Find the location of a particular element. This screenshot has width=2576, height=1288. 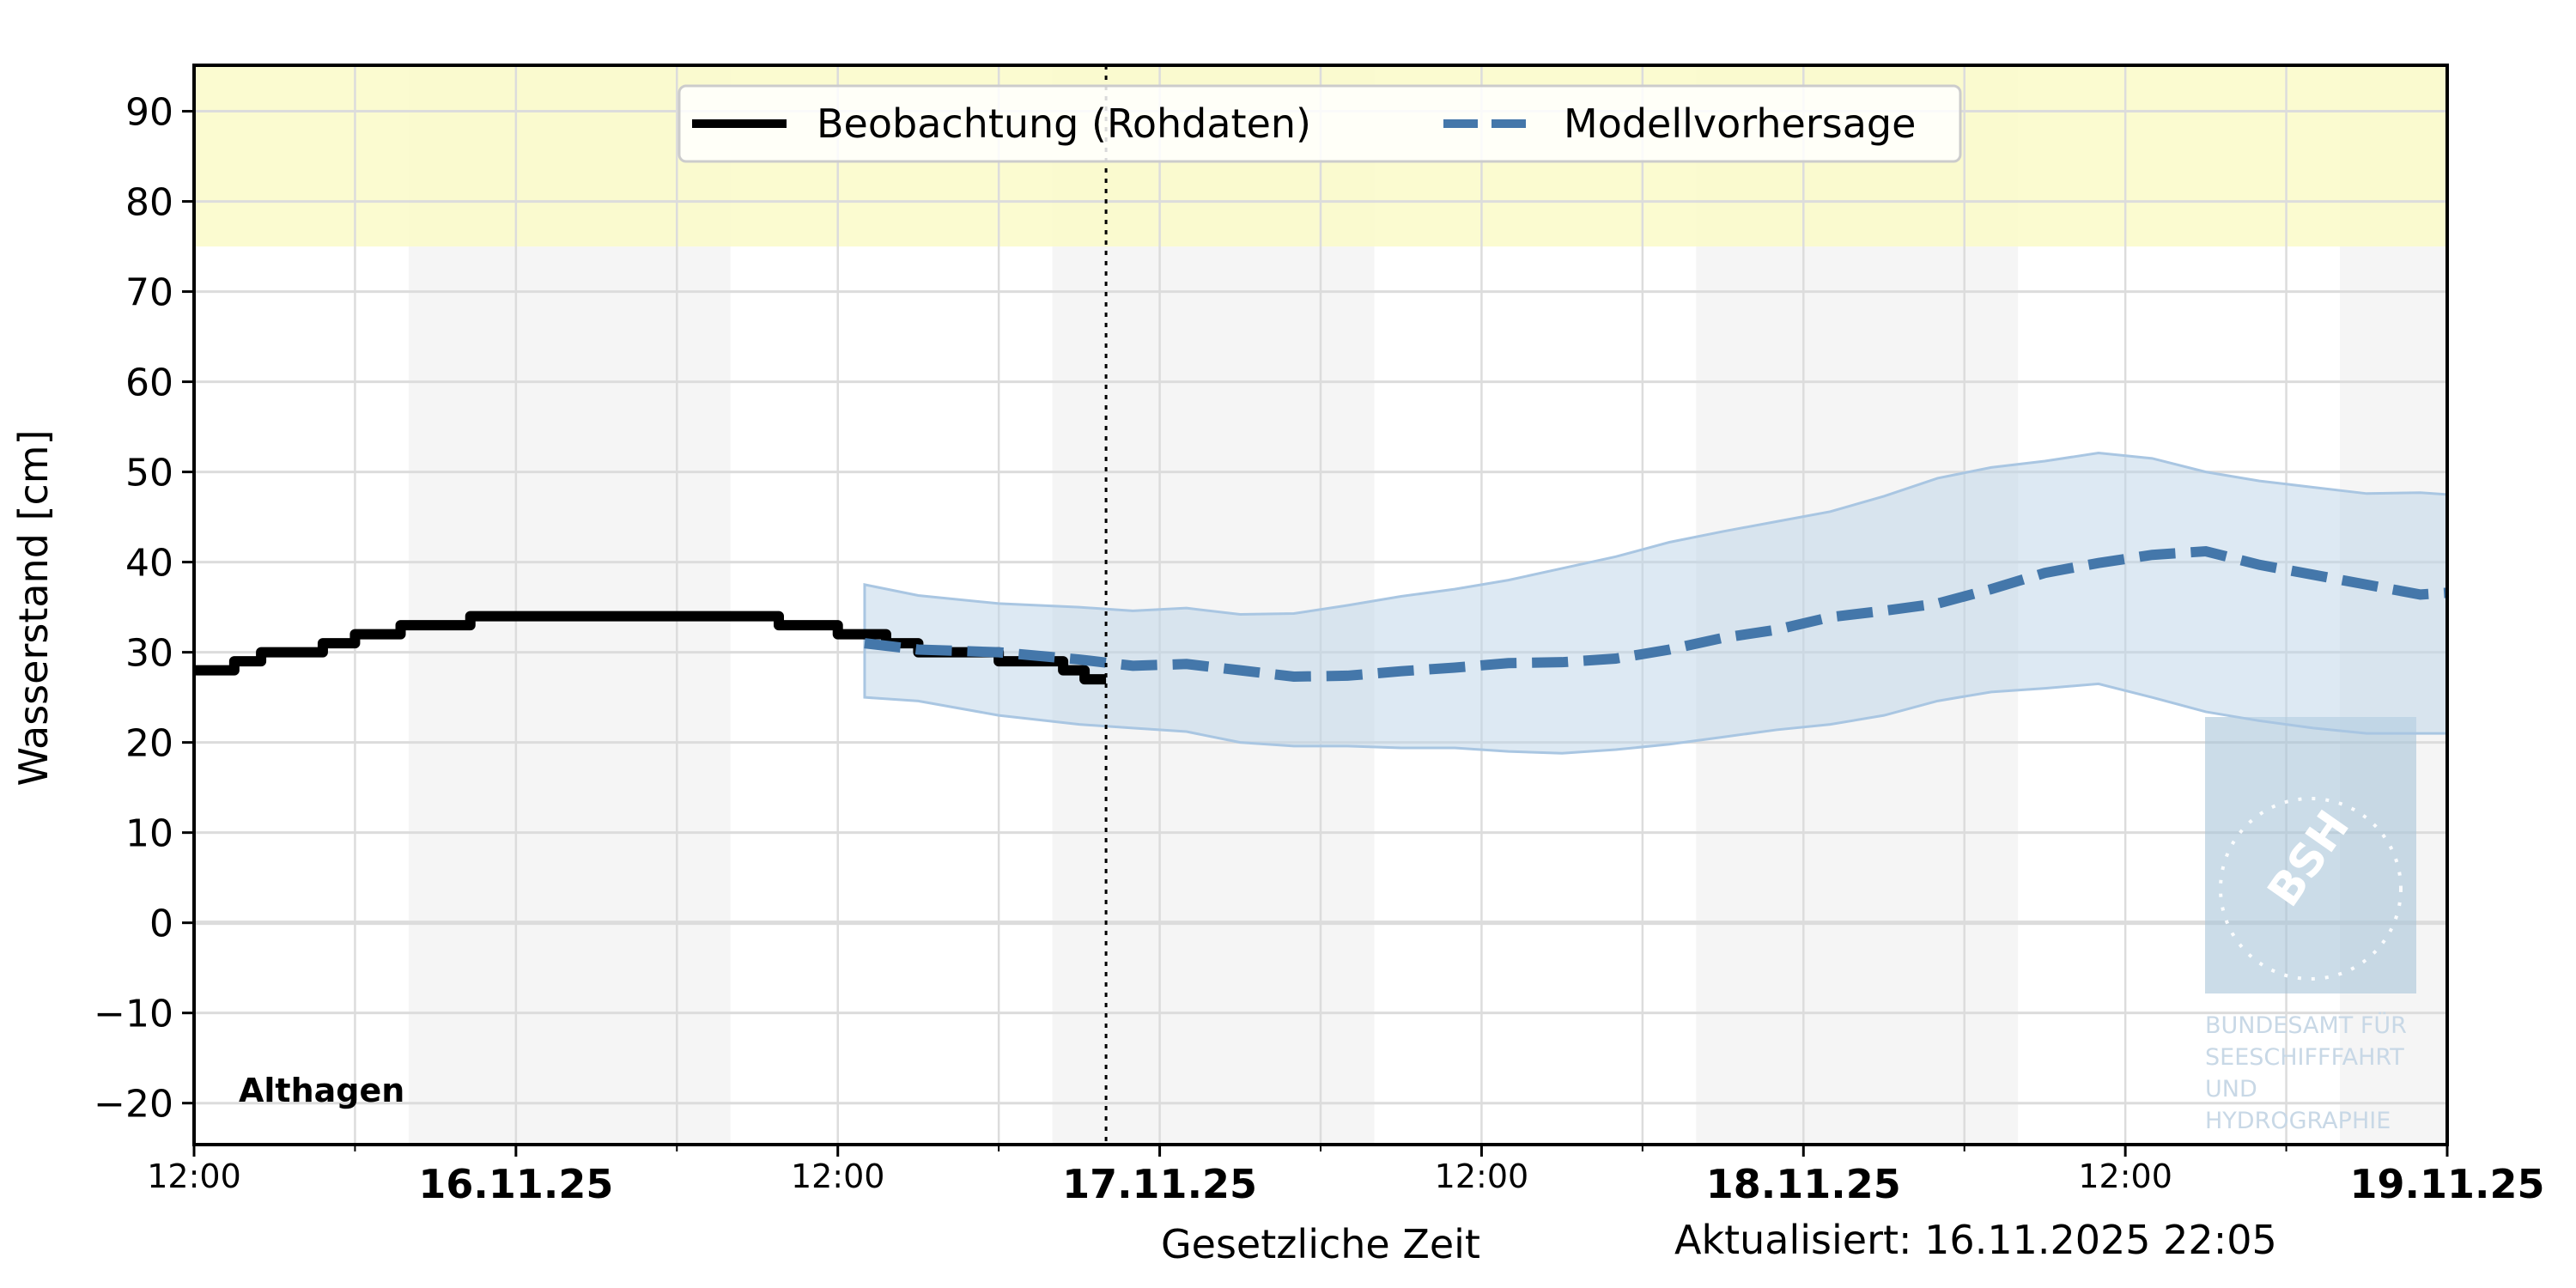

y-tick-label: −20 is located at coordinates (133, 1105).